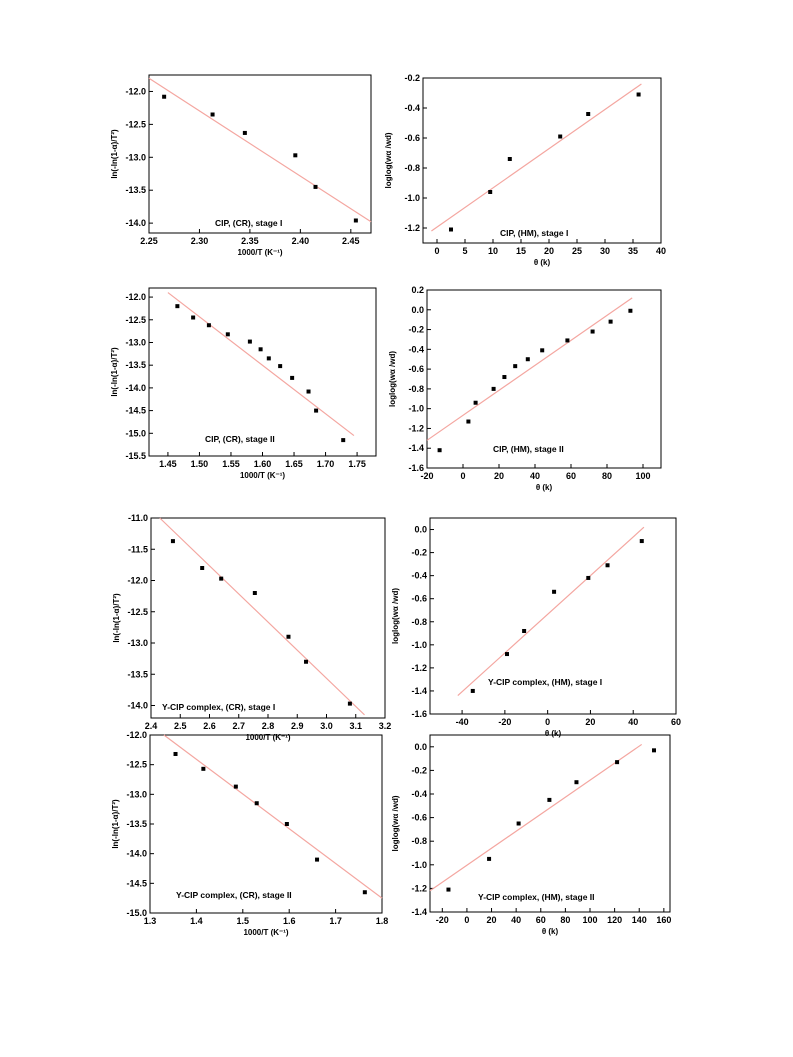 The width and height of the screenshot is (793, 1057). I want to click on x-tick-label: 2.35, so click(250, 241).